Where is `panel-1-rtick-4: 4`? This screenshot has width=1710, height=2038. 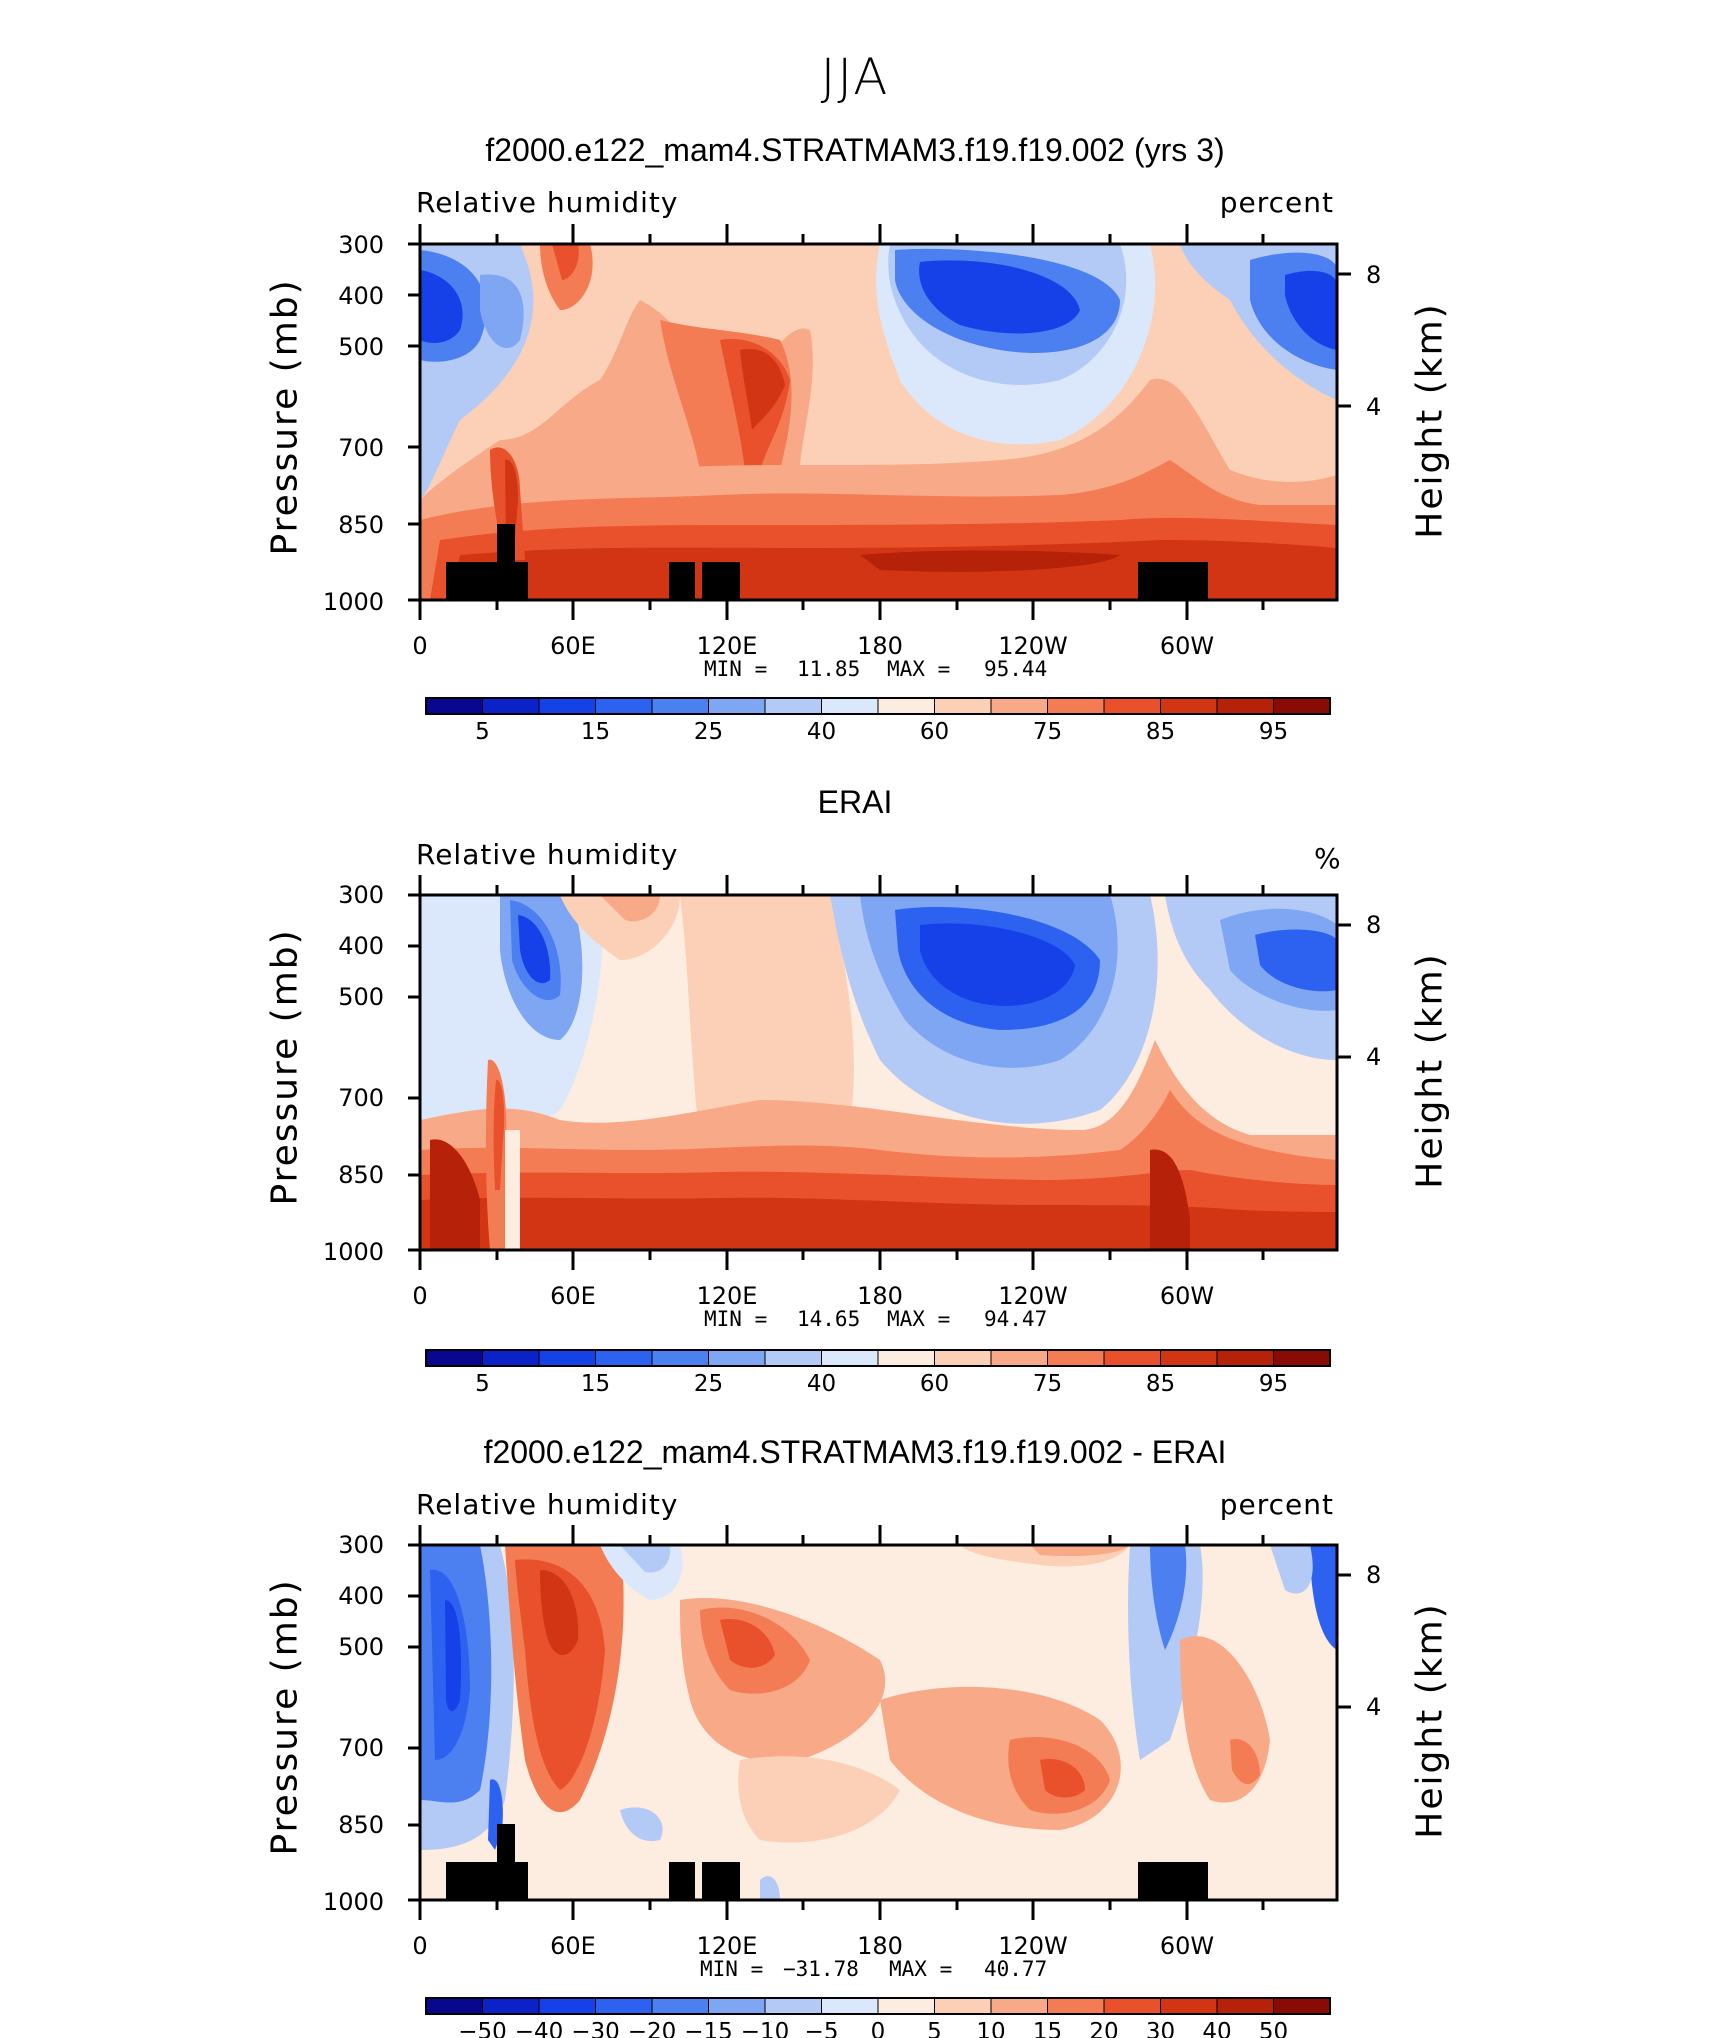
panel-1-rtick-4: 4 is located at coordinates (1374, 407).